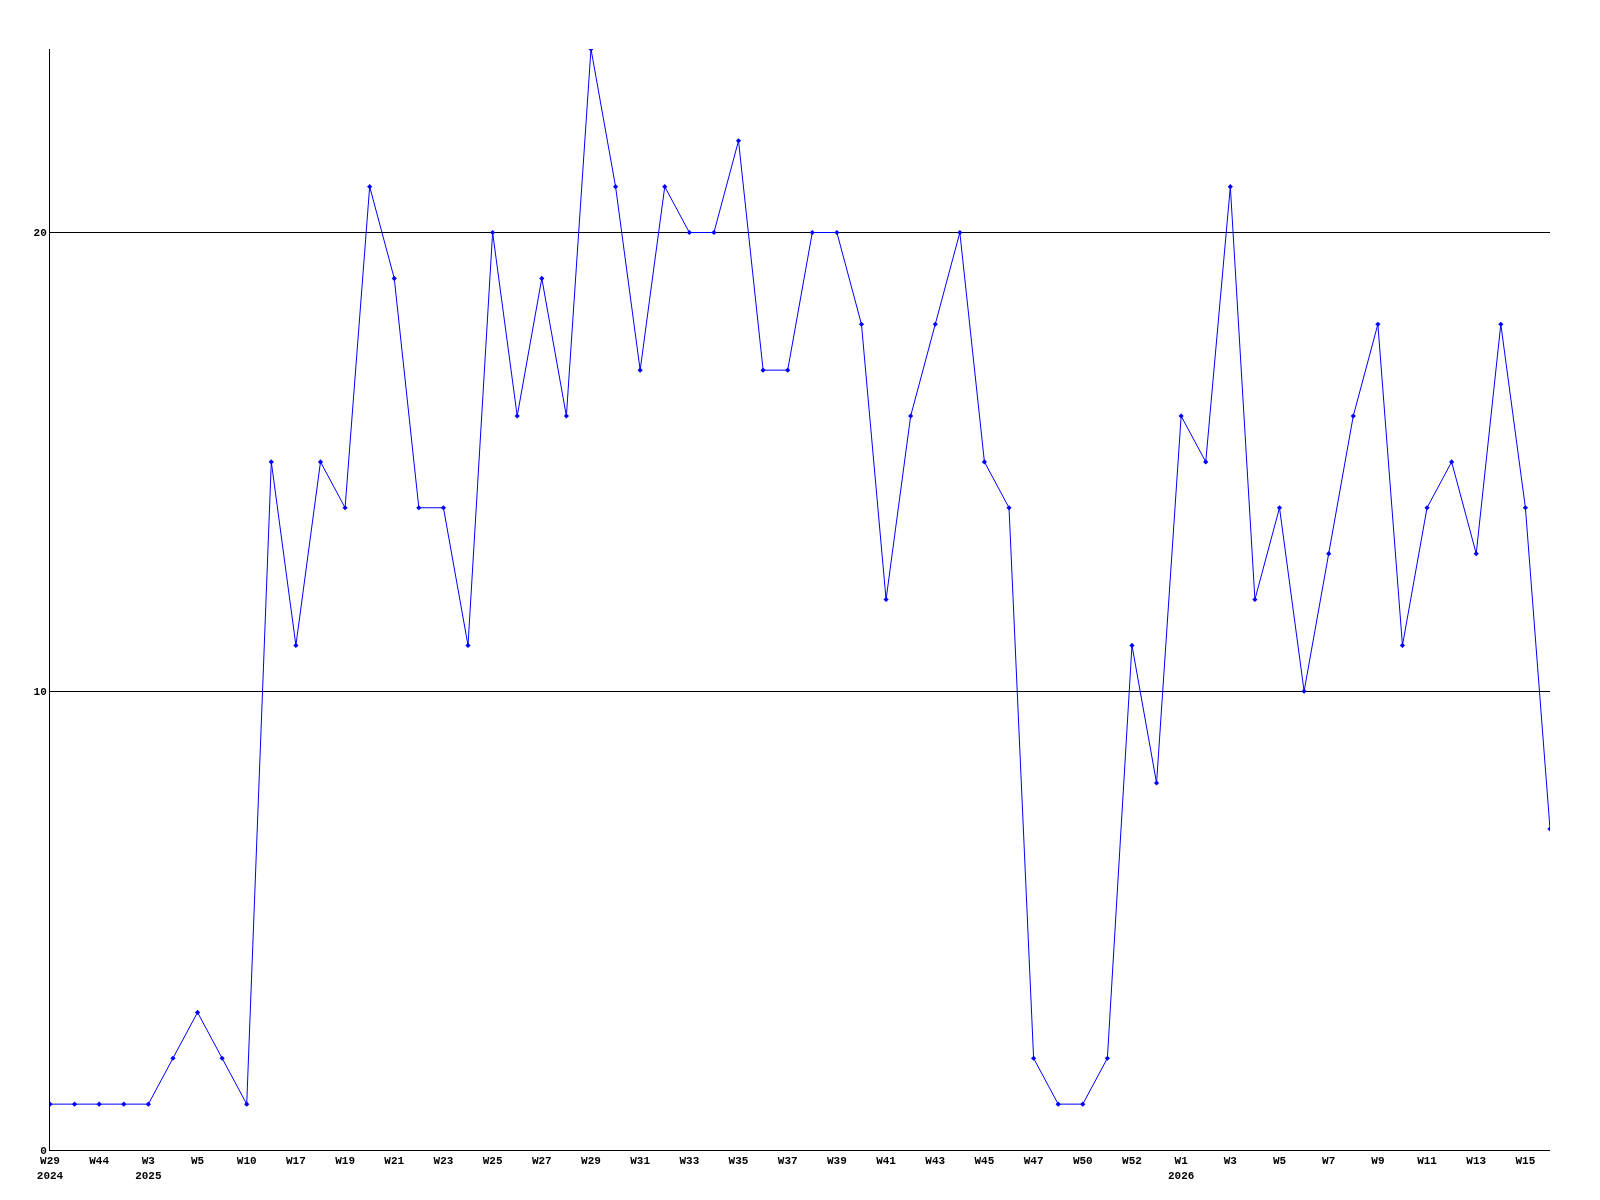 The height and width of the screenshot is (1200, 1600). I want to click on x-tick-label: W50, so click(1082, 1161).